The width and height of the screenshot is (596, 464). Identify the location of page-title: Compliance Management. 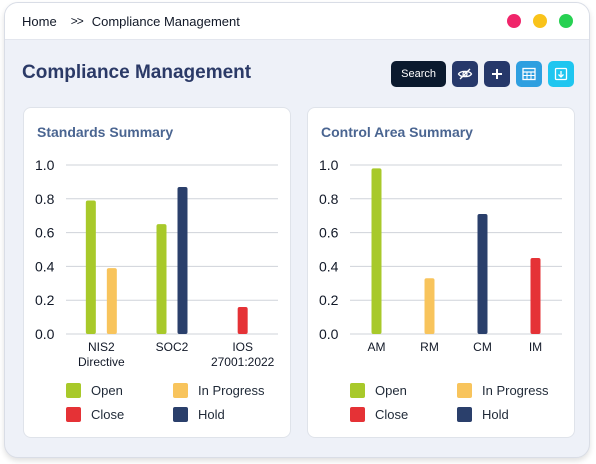
(137, 72).